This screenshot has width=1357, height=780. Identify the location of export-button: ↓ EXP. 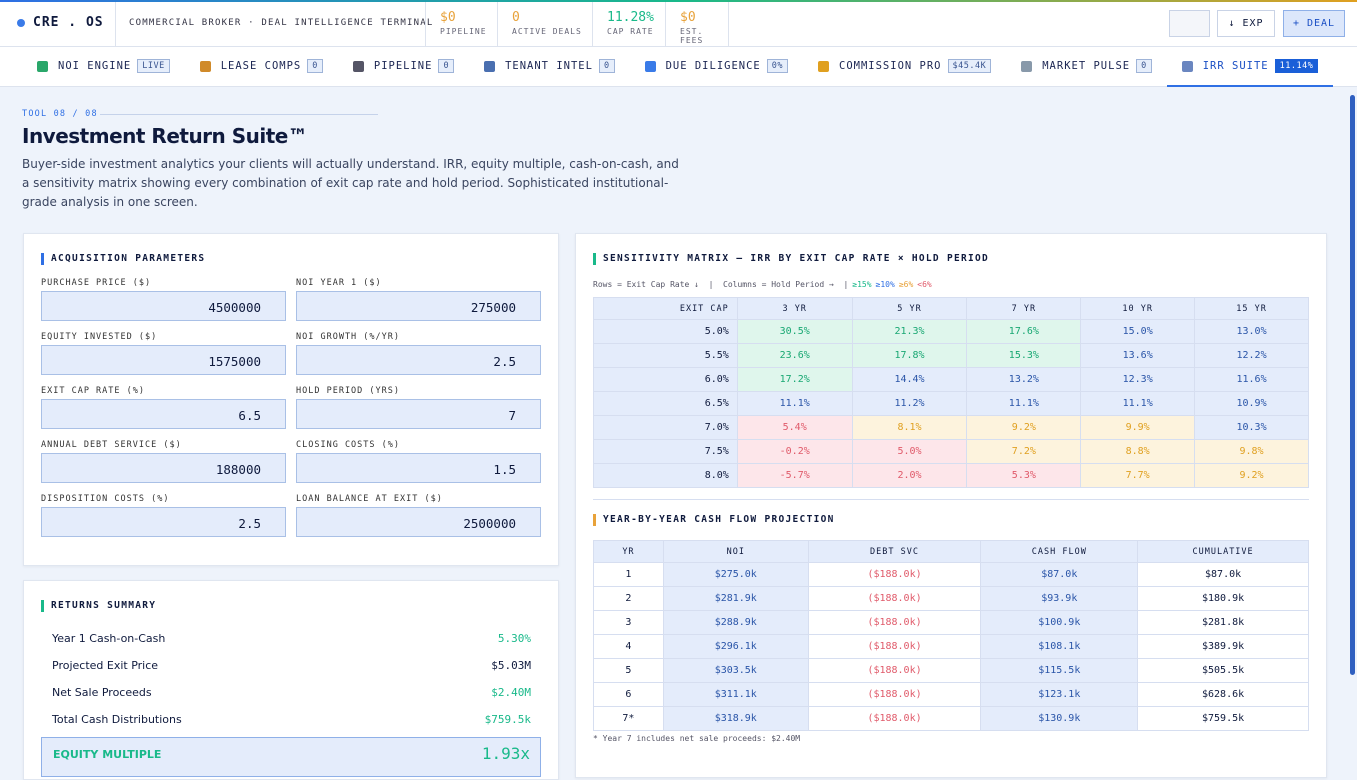
(1246, 23).